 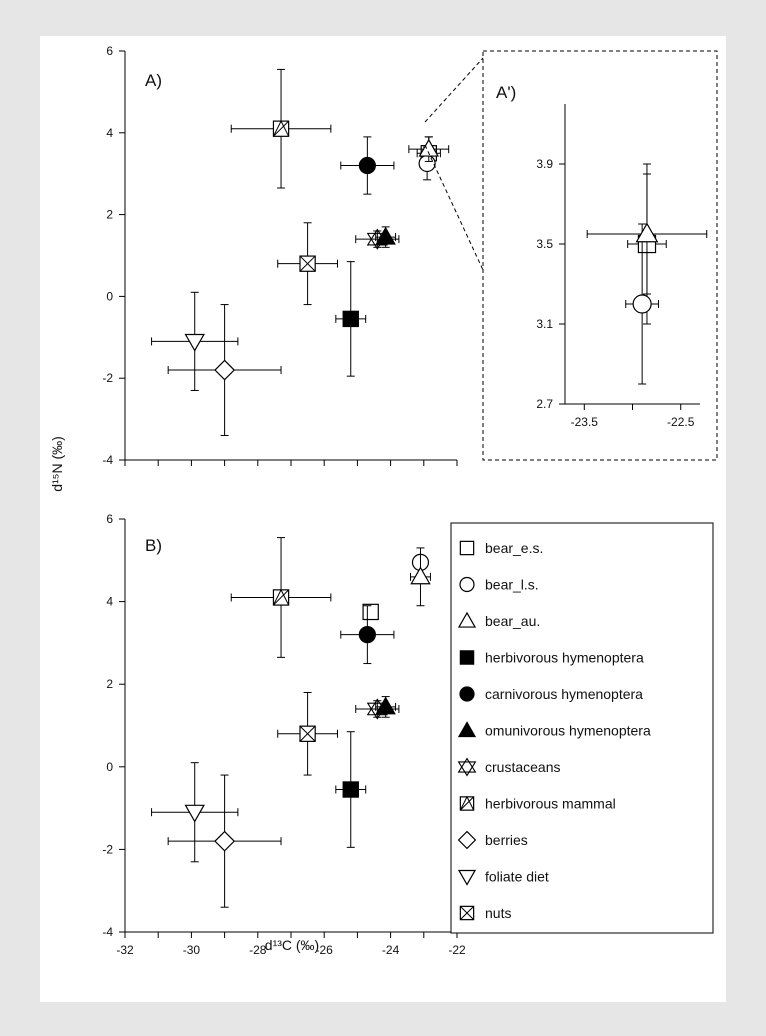 What do you see at coordinates (492, 840) in the screenshot?
I see `legend-item-berries: berries` at bounding box center [492, 840].